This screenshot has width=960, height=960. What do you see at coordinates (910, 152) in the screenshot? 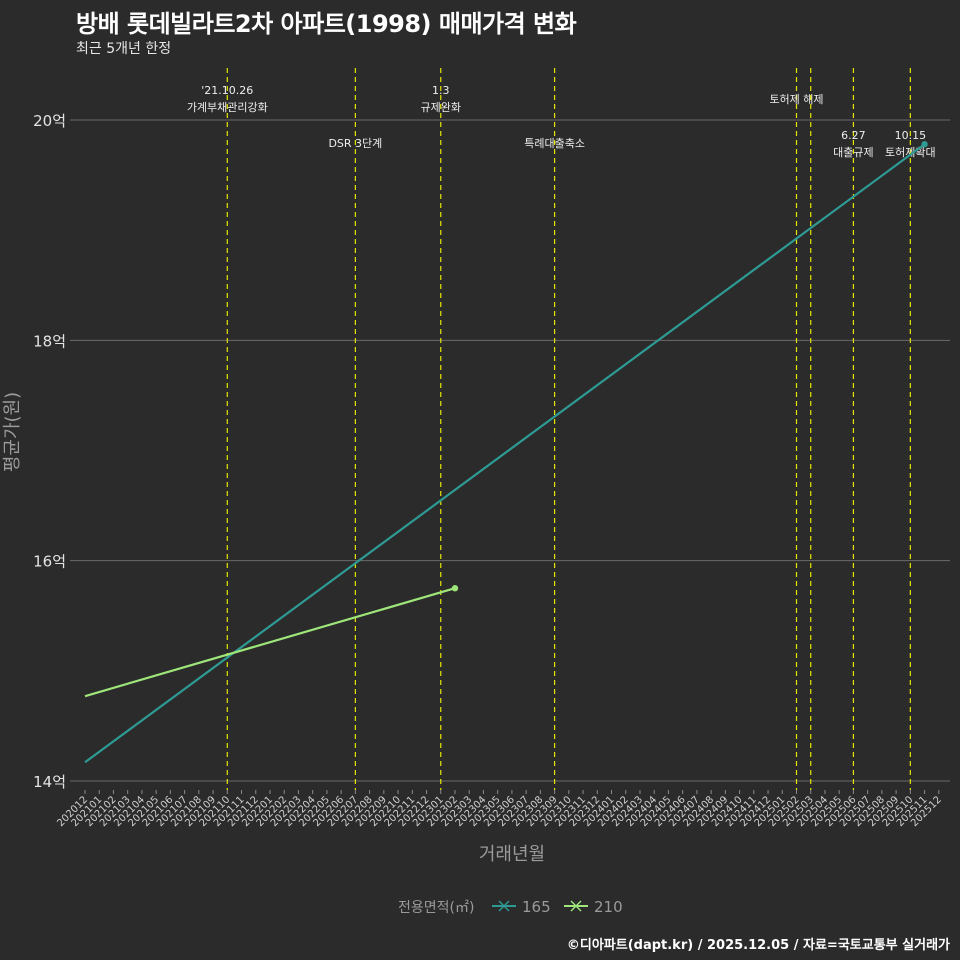
I see `event-label: 토허제확대` at bounding box center [910, 152].